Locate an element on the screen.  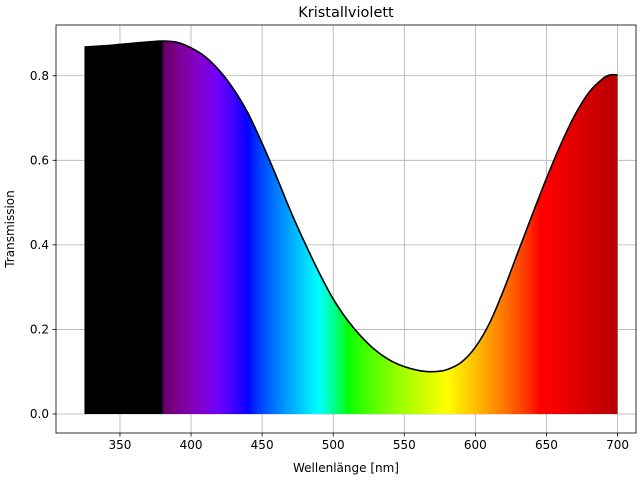
x-tick-label: 450 is located at coordinates (262, 445).